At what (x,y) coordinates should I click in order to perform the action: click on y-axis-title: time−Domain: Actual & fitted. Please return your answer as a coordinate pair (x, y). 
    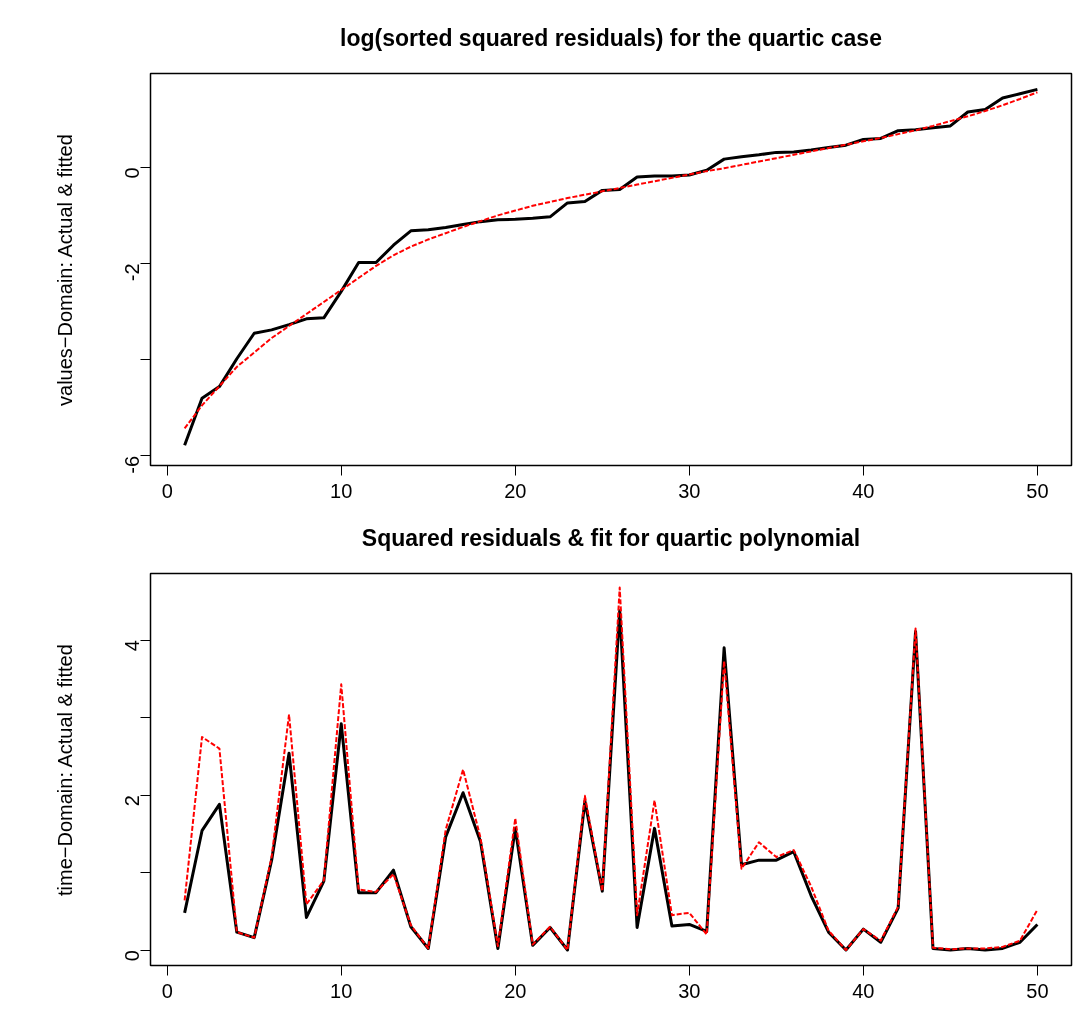
    Looking at the image, I should click on (64, 770).